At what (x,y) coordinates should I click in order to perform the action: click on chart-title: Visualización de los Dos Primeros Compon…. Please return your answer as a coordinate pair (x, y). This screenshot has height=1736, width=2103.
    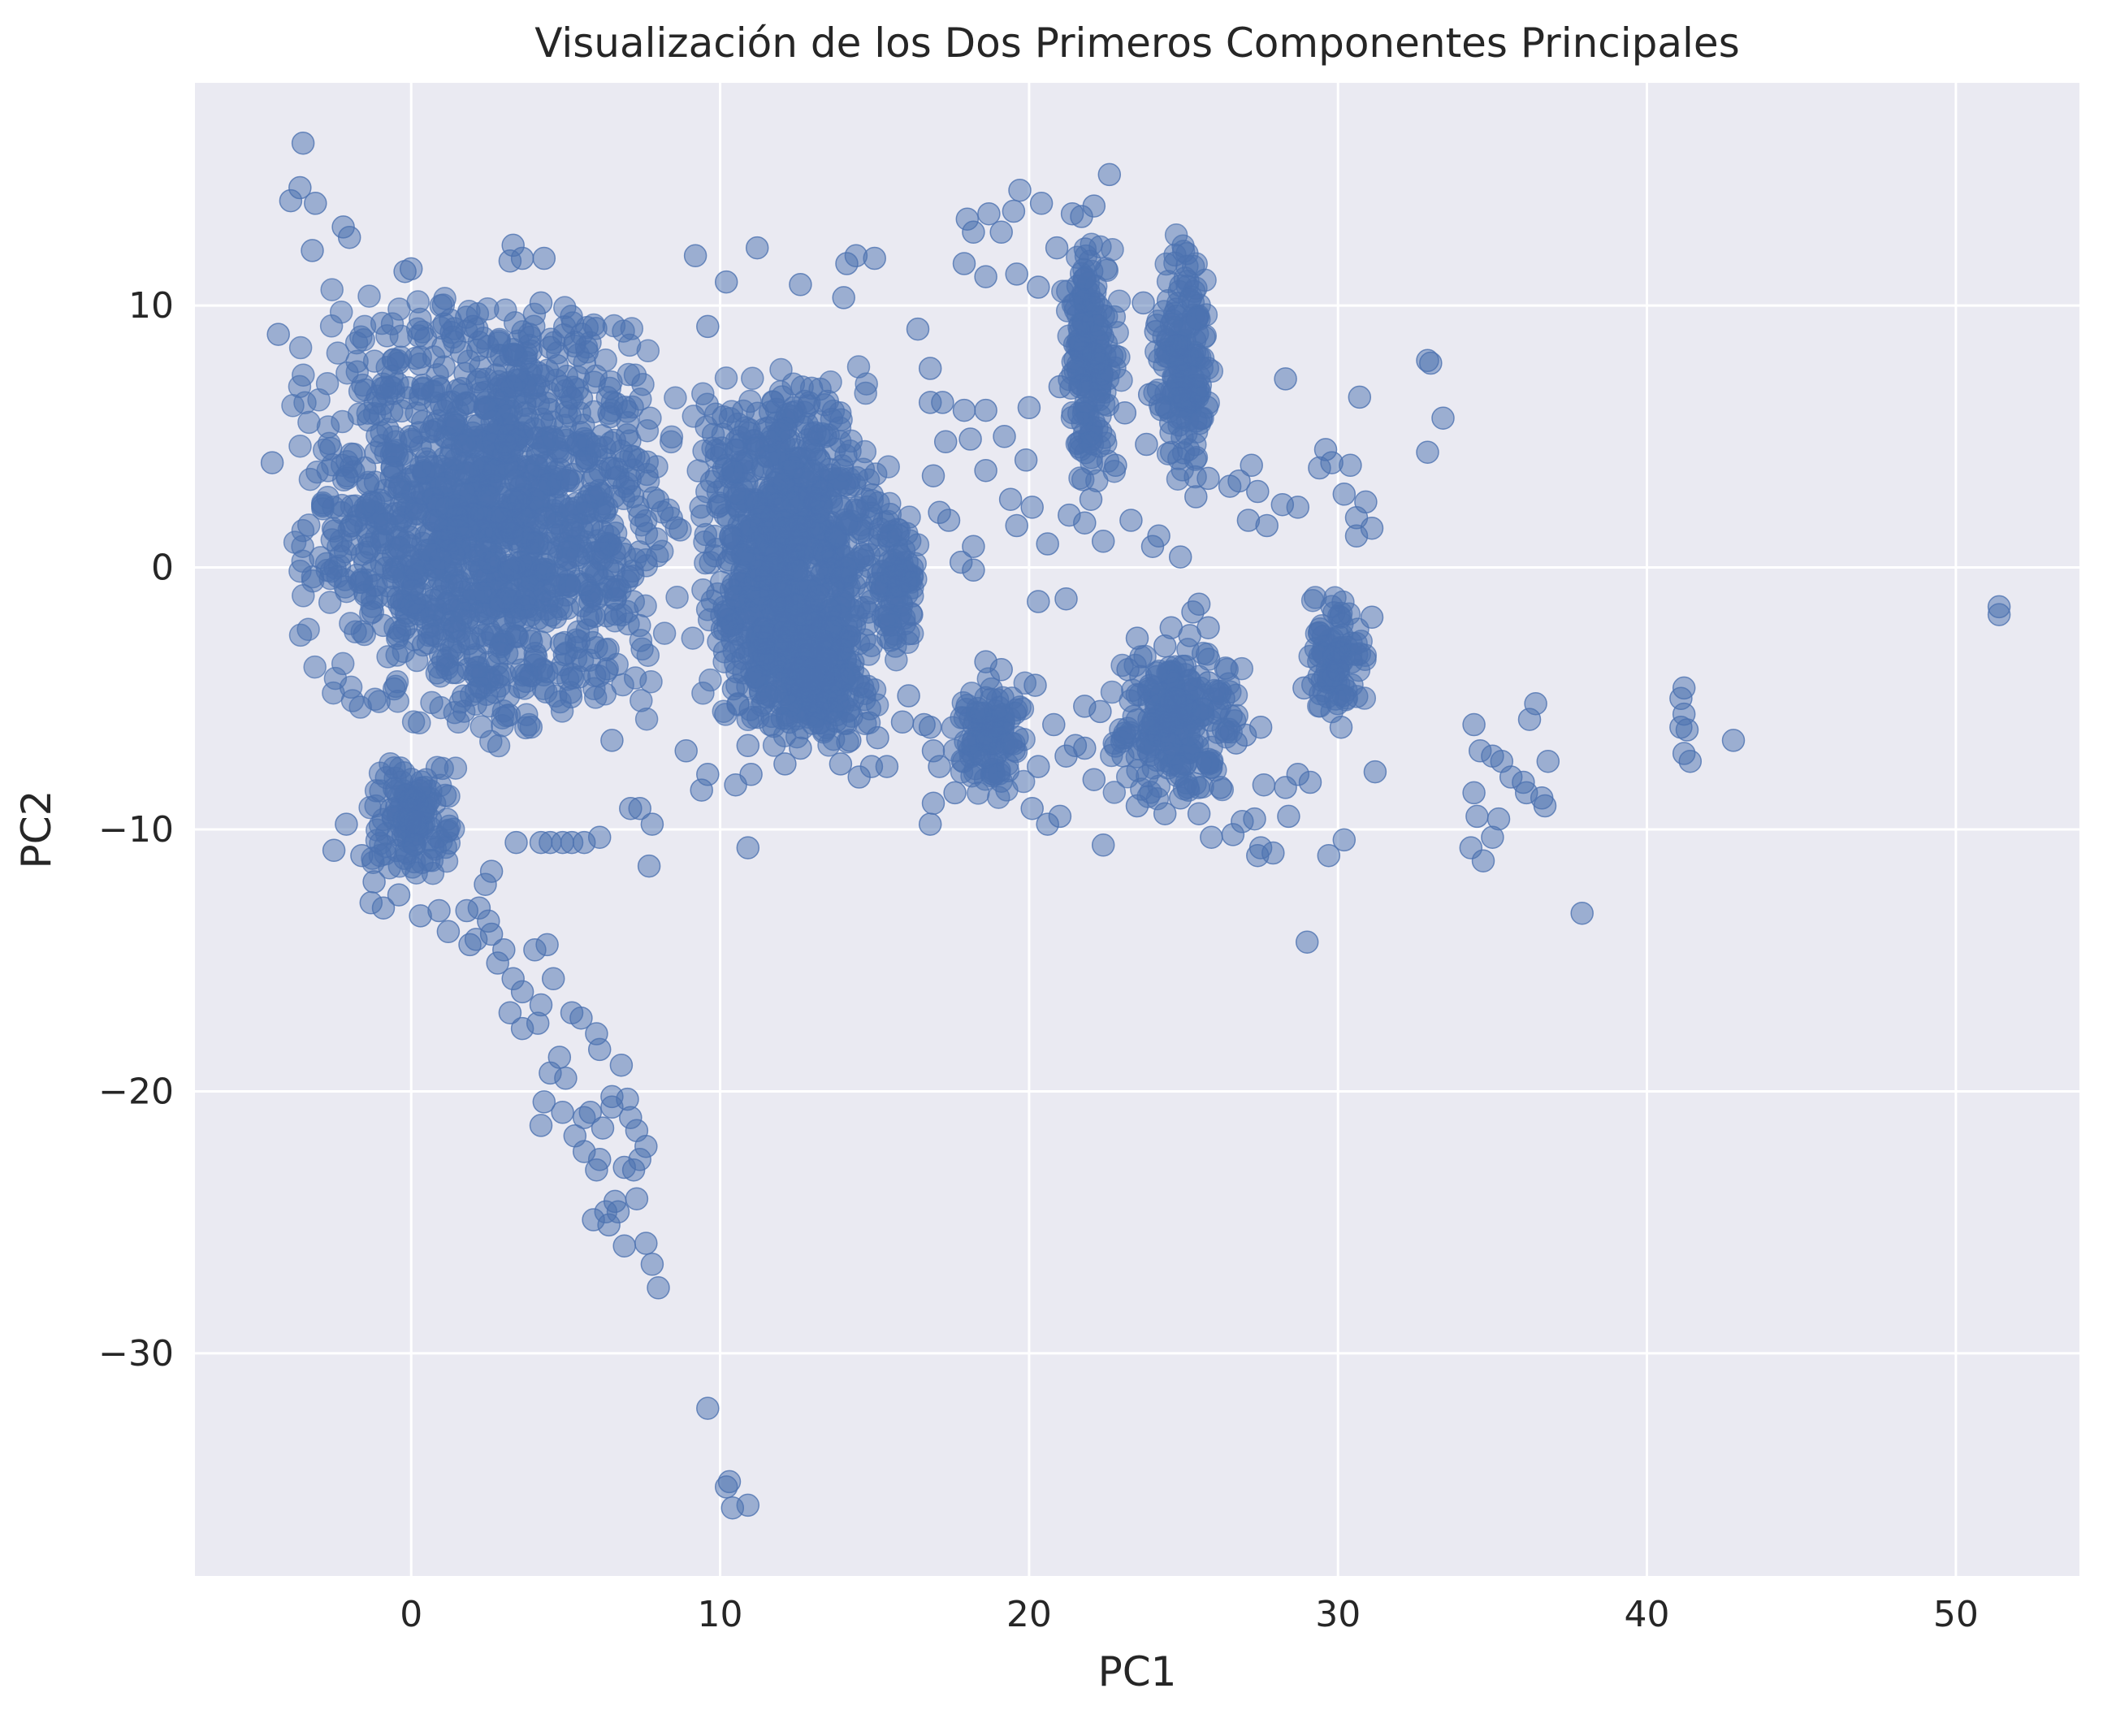
    Looking at the image, I should click on (1137, 43).